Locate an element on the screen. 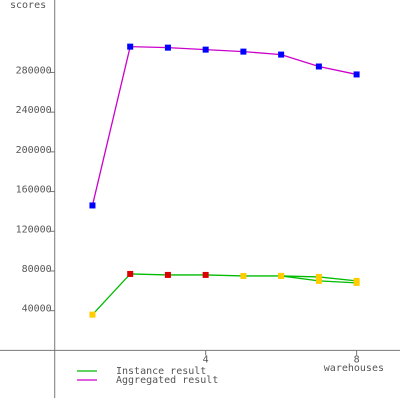  x-tick-label: 4 is located at coordinates (206, 359).